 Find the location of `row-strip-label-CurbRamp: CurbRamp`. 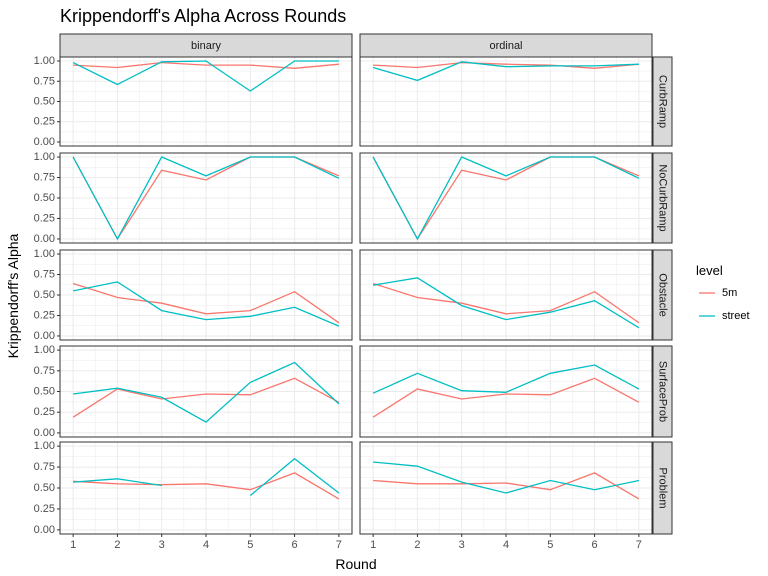

row-strip-label-CurbRamp: CurbRamp is located at coordinates (663, 101).